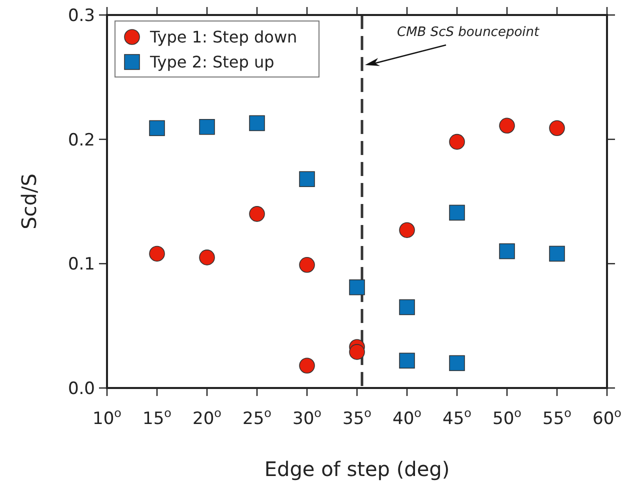  I want to click on legend-label: Type 2: Step up, so click(211, 62).